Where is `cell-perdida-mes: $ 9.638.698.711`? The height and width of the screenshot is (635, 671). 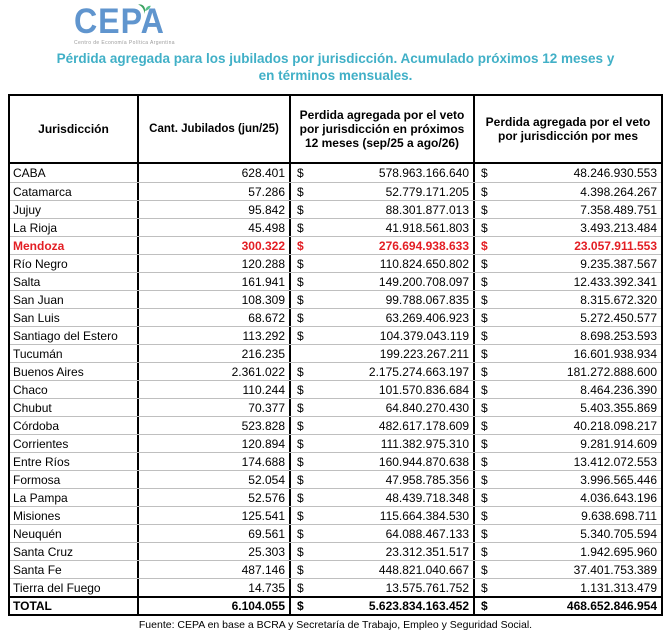
cell-perdida-mes: $ 9.638.698.711 is located at coordinates (568, 515).